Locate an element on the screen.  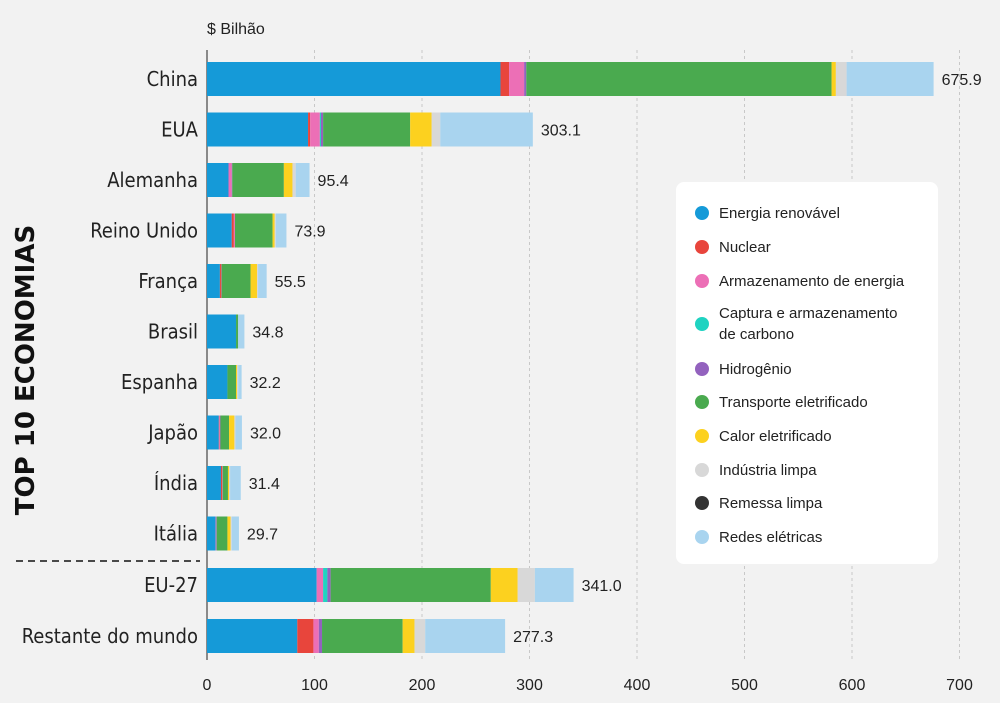
value-label: 29.7 is located at coordinates (262, 535).